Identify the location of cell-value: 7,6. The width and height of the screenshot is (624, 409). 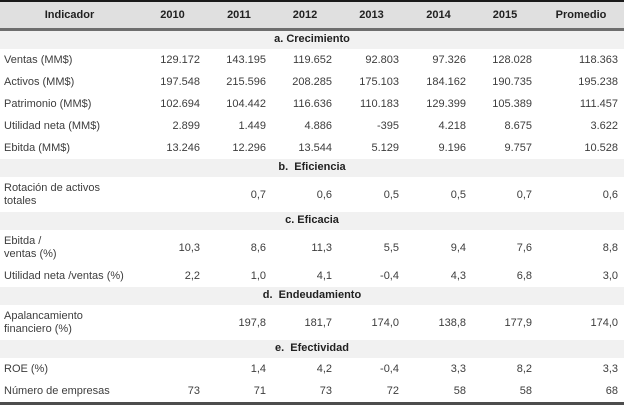
(524, 247).